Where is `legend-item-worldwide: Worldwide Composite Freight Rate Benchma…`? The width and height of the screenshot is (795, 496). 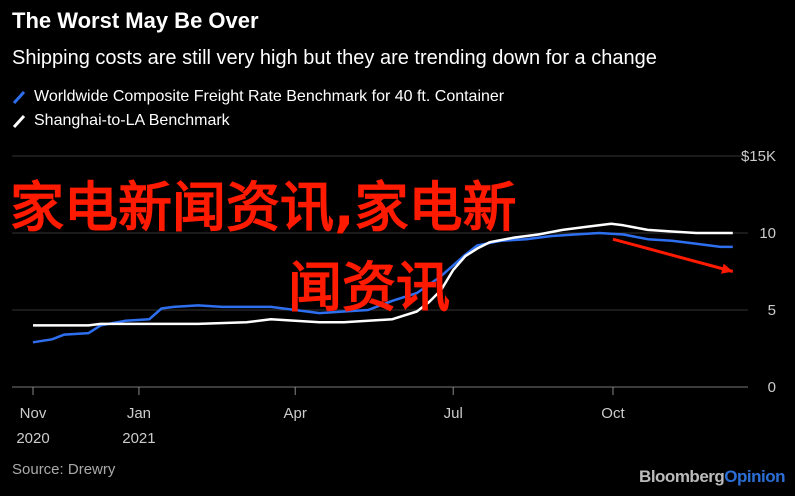 legend-item-worldwide: Worldwide Composite Freight Rate Benchma… is located at coordinates (258, 97).